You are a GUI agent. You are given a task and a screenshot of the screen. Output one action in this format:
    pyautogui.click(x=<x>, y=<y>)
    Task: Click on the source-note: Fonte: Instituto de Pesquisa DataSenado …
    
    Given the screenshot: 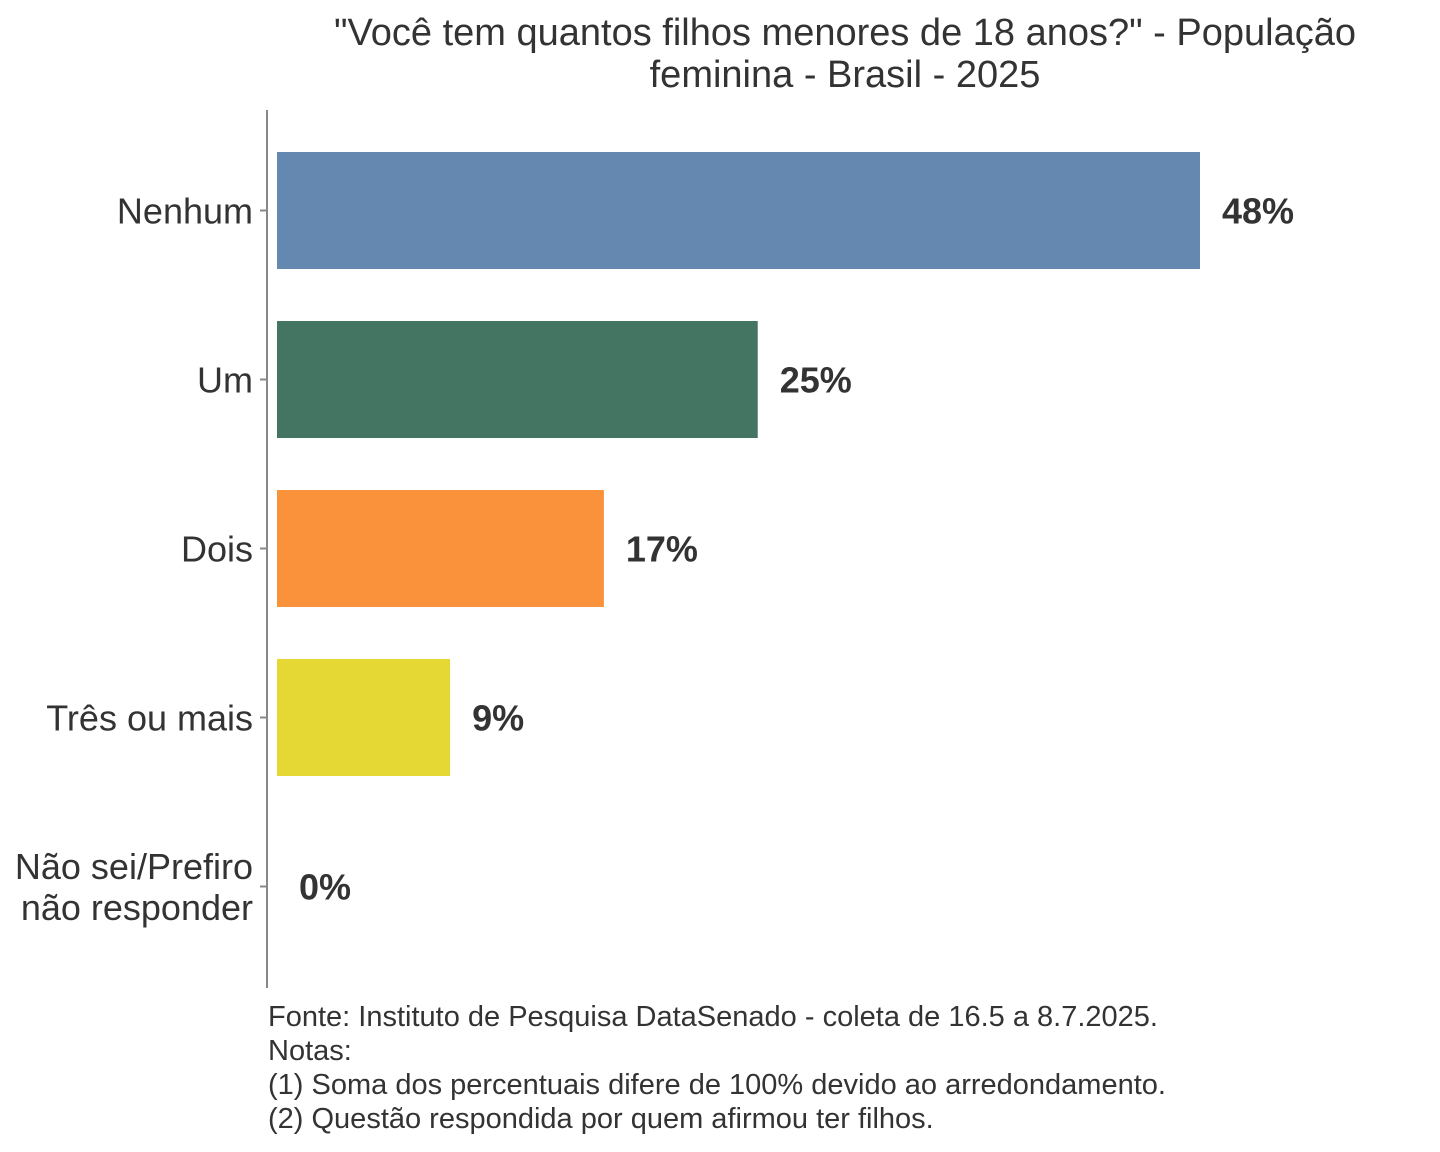 What is the action you would take?
    pyautogui.click(x=713, y=1017)
    